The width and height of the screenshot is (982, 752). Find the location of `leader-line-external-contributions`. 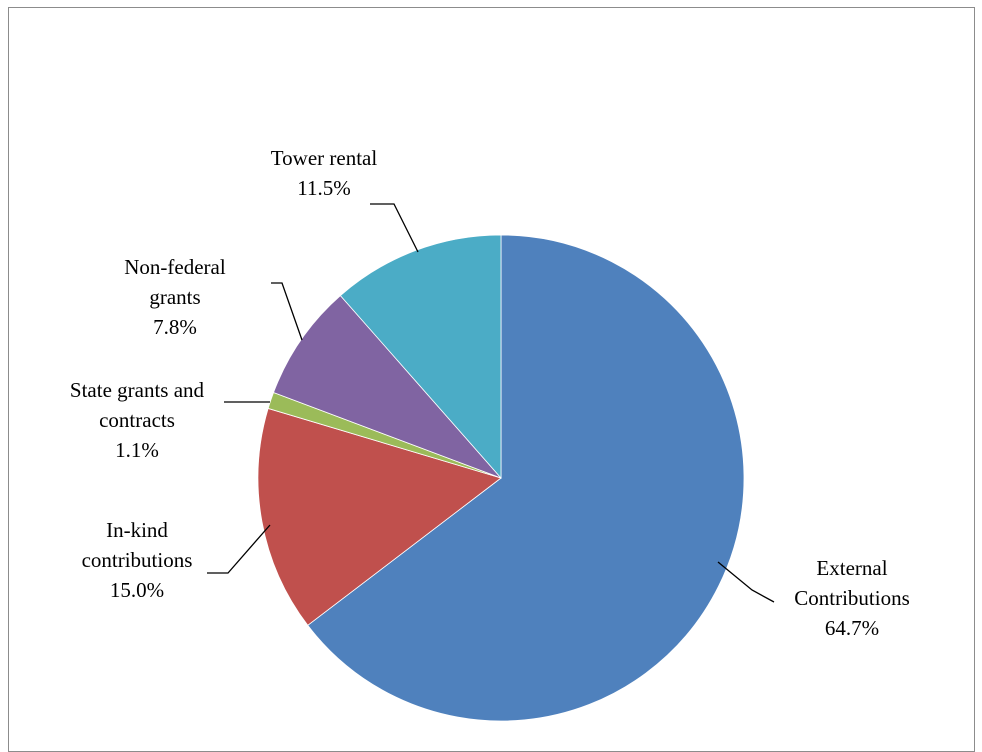

leader-line-external-contributions is located at coordinates (746, 582).